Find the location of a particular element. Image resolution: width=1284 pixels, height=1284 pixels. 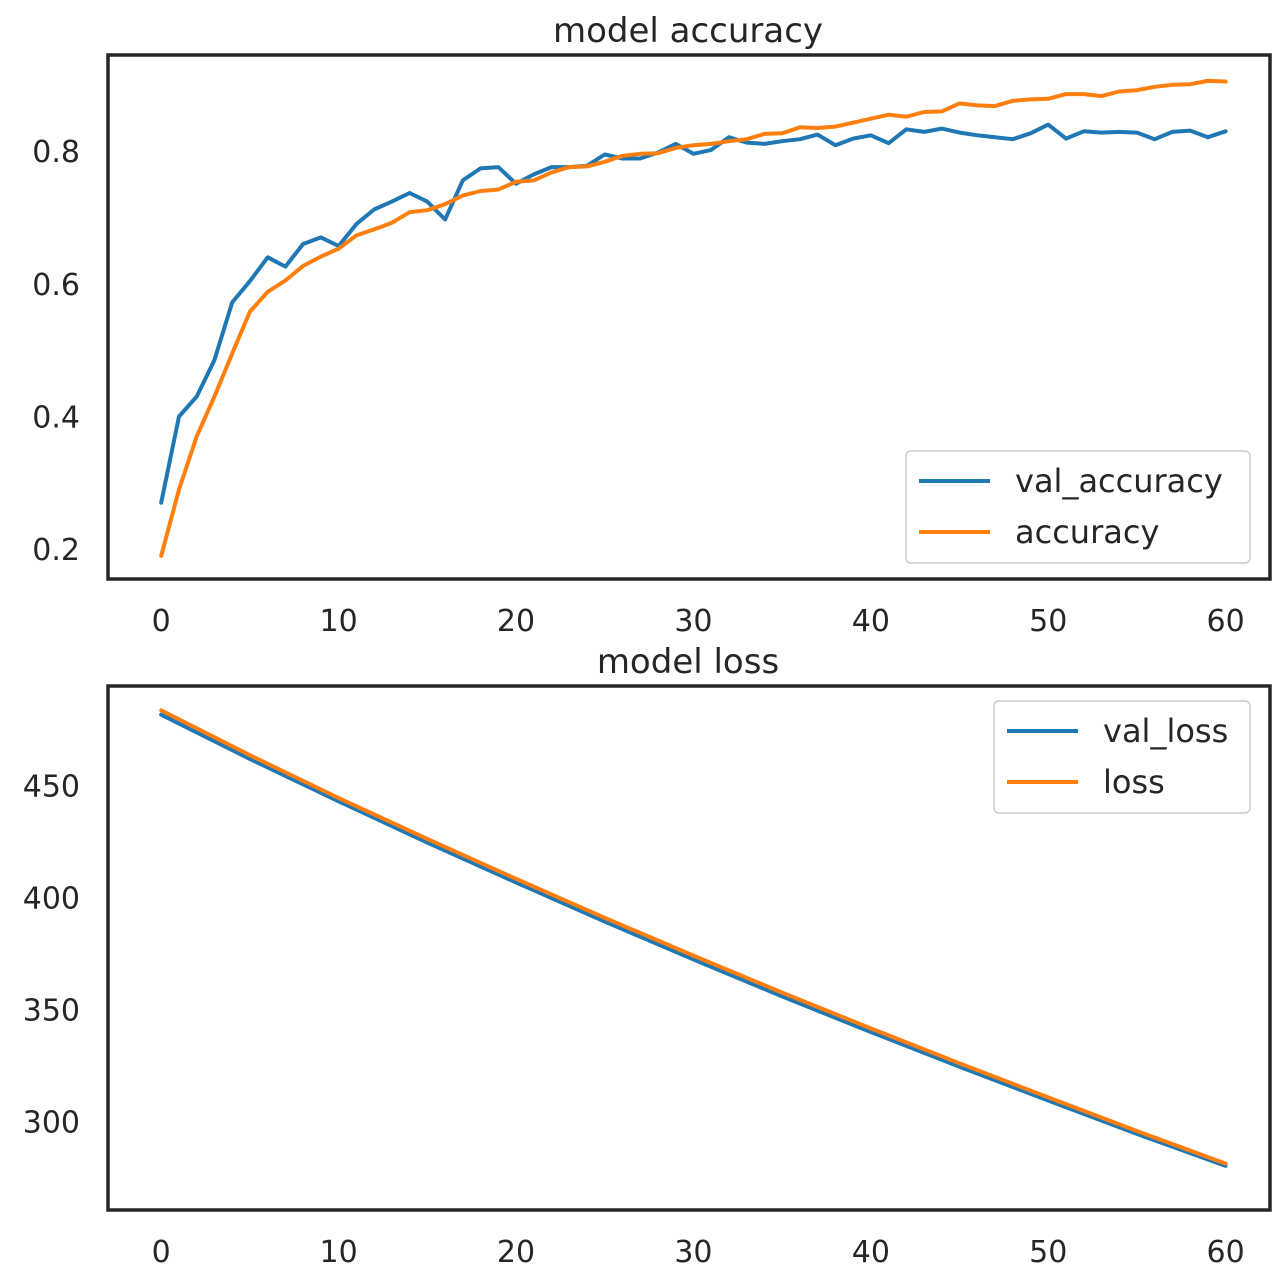

accuracy-y-tick-label: 0.4 is located at coordinates (56, 417).